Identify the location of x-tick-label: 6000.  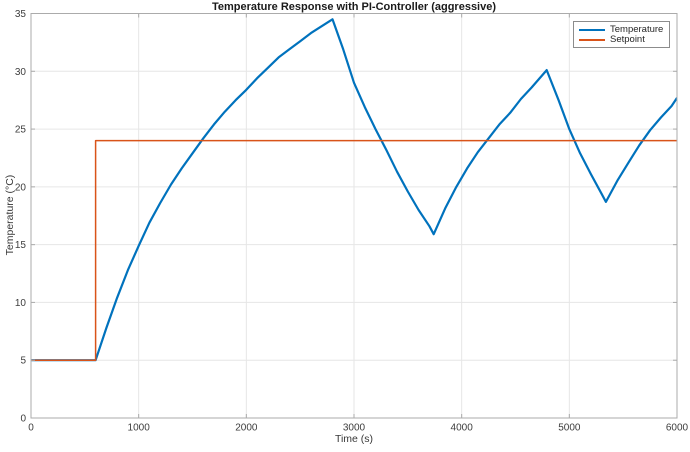
(677, 428).